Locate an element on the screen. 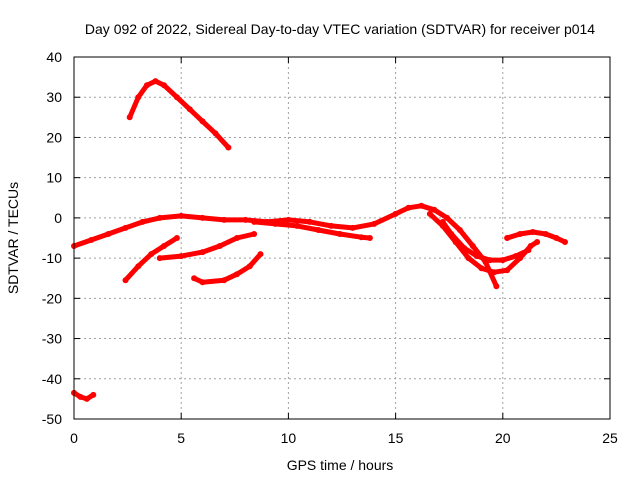 The width and height of the screenshot is (640, 480). y-tick-label: -10 is located at coordinates (52, 258).